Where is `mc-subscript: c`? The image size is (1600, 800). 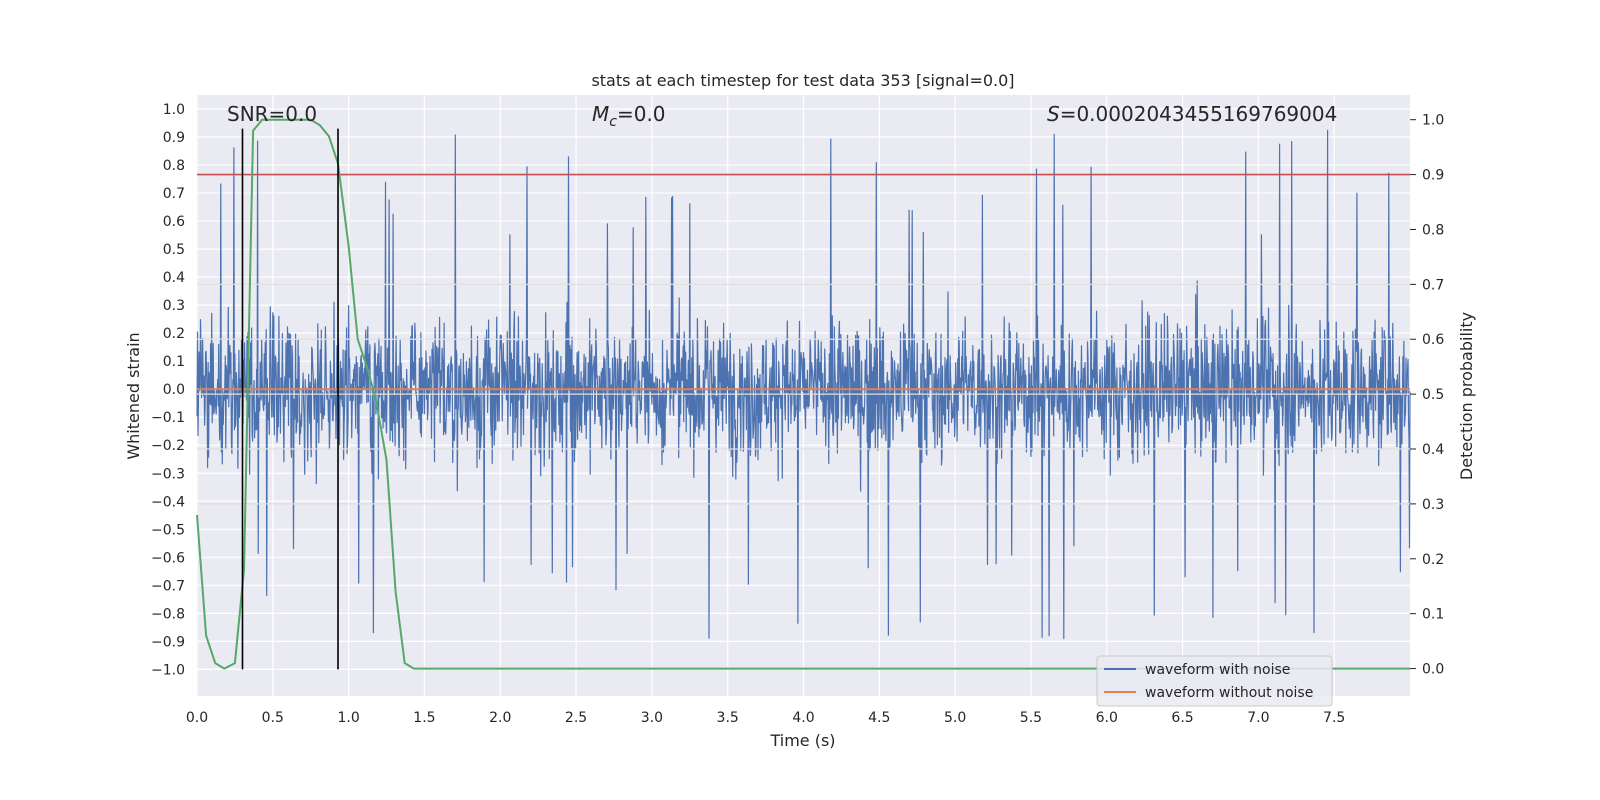 mc-subscript: c is located at coordinates (613, 122).